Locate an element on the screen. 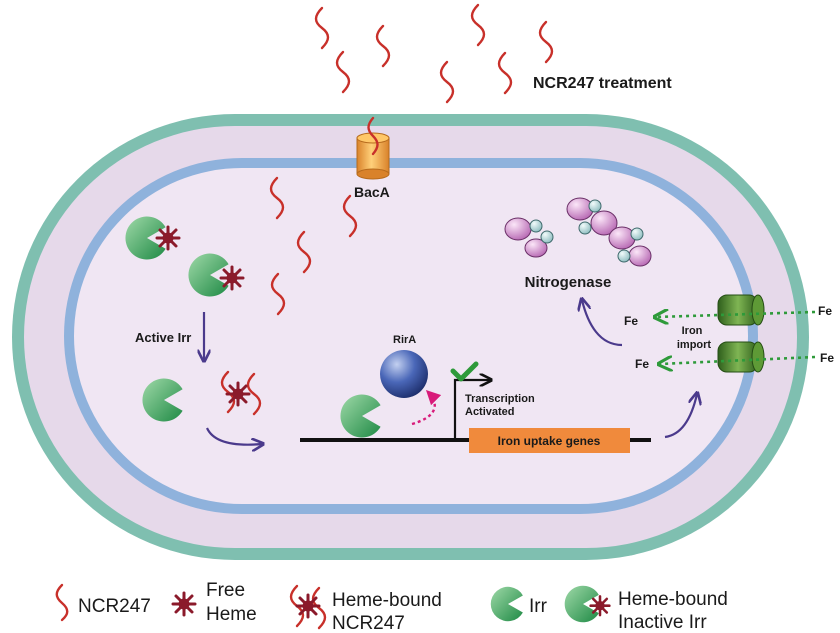 The image size is (840, 633). extracellular-ncr247 is located at coordinates (434, 53).